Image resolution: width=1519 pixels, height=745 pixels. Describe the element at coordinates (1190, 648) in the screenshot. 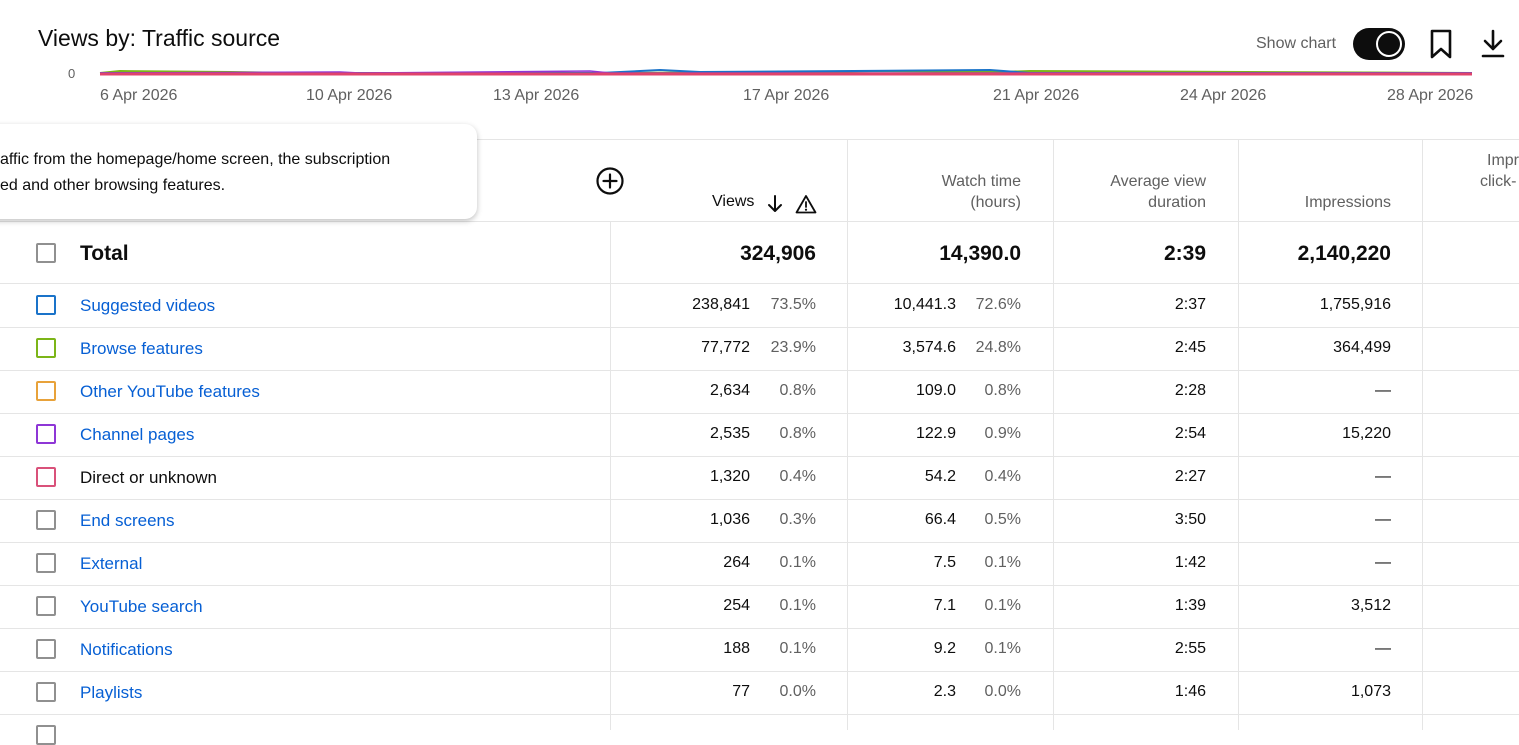

I see `row-avg-duration: 2:55` at that location.